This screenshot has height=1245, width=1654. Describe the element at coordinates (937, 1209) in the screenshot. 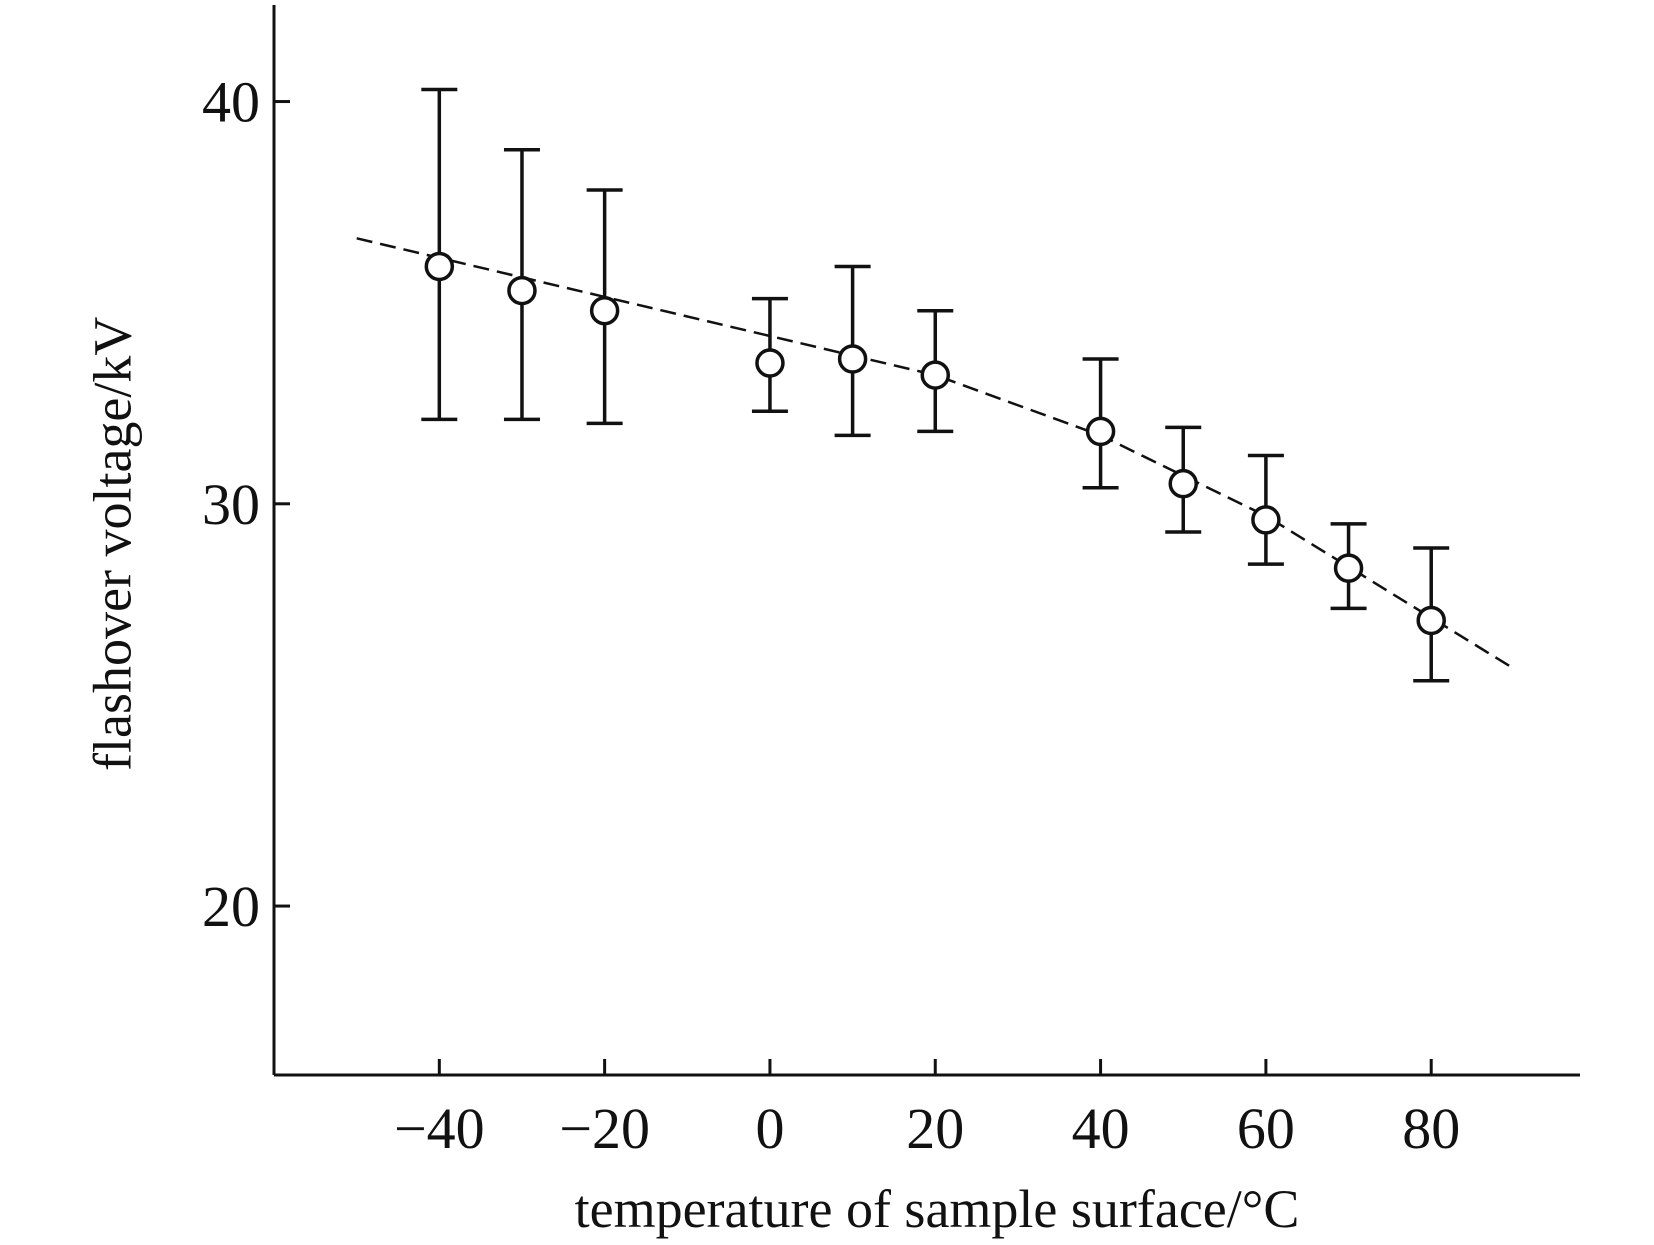

I see `x-axis-label: temperature of sample surface/°C` at that location.